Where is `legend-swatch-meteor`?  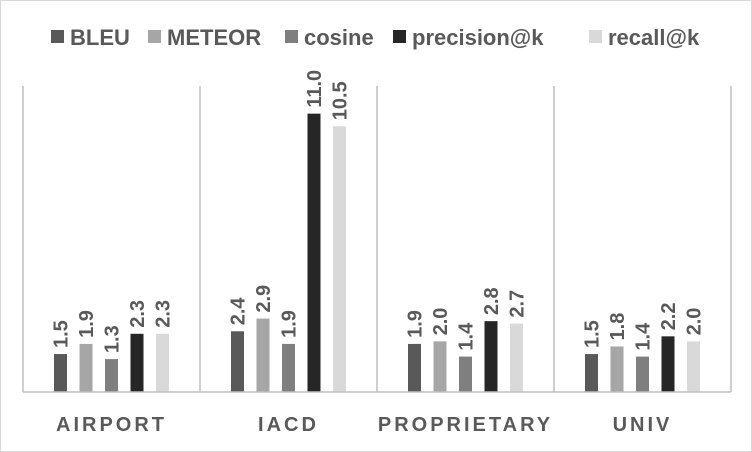
legend-swatch-meteor is located at coordinates (154, 36).